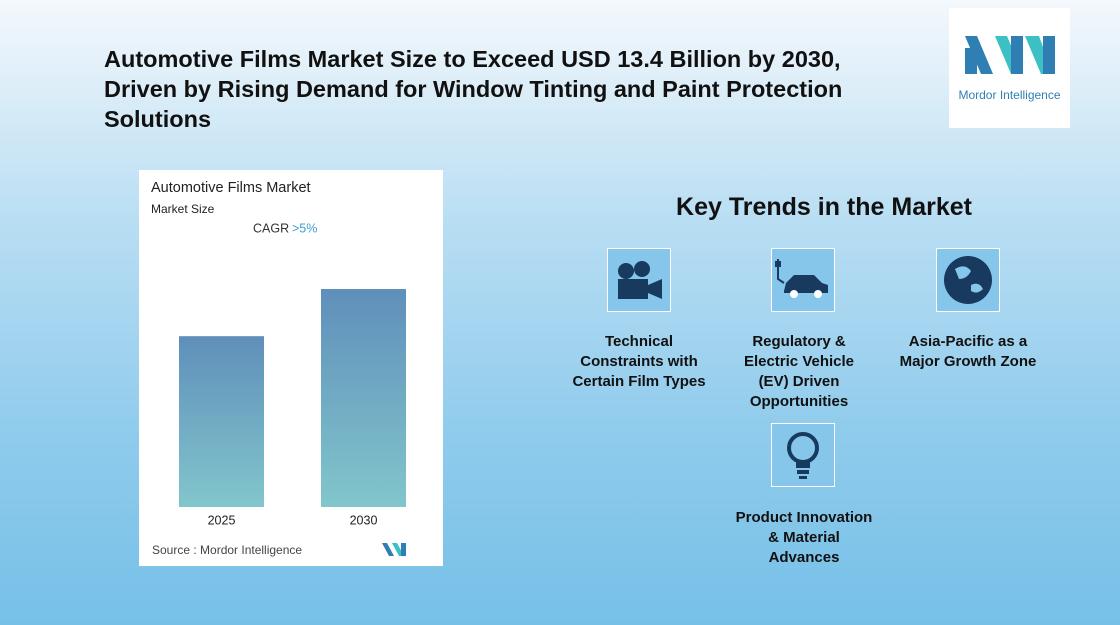  Describe the element at coordinates (222, 520) in the screenshot. I see `x-tick-label: 2025` at that location.